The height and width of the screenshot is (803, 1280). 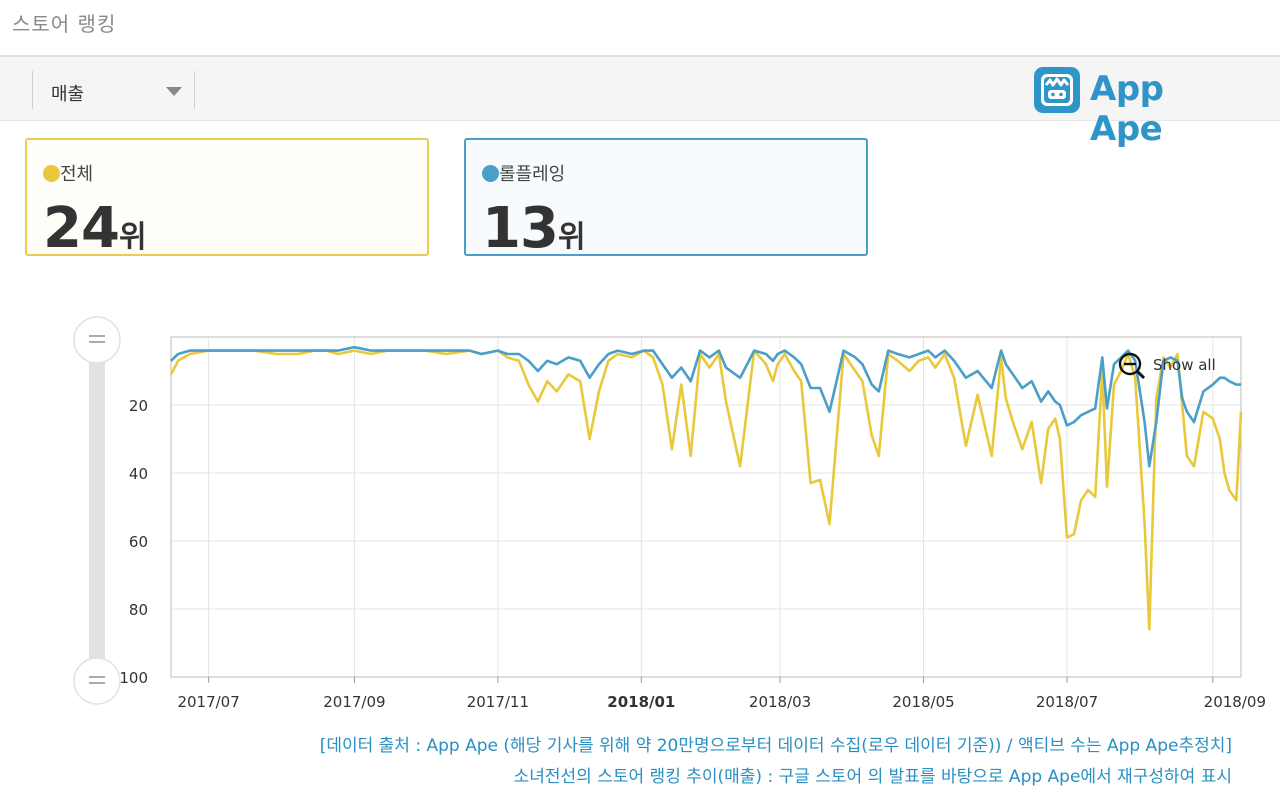 I want to click on app-ape-logo-text: App Ape, so click(x=1127, y=109).